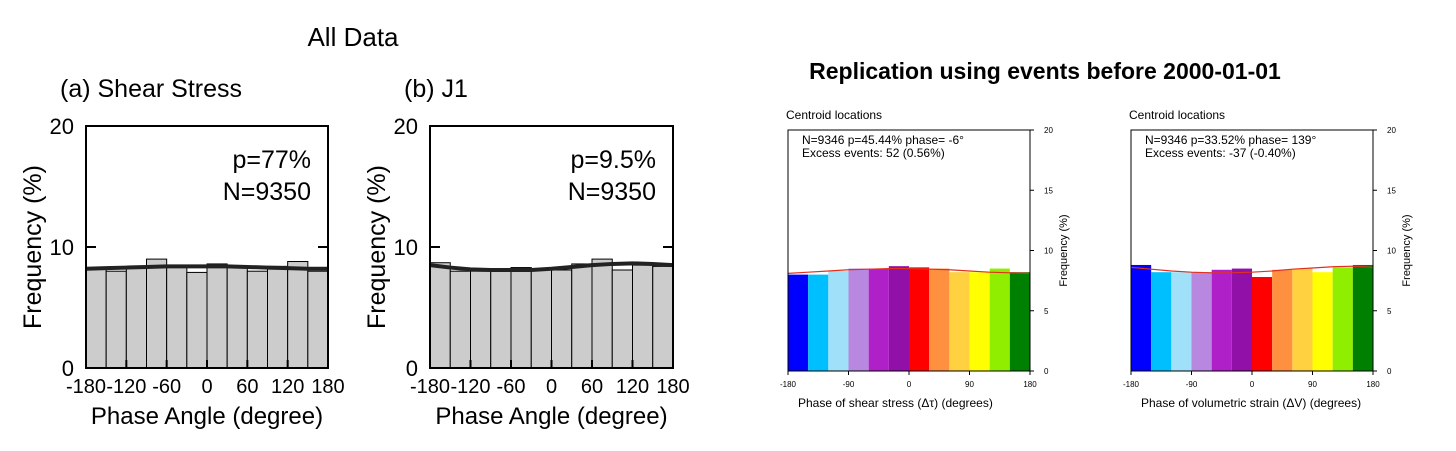 Image resolution: width=1456 pixels, height=451 pixels. What do you see at coordinates (151, 89) in the screenshot?
I see `panel-title: (a) Shear Stress` at bounding box center [151, 89].